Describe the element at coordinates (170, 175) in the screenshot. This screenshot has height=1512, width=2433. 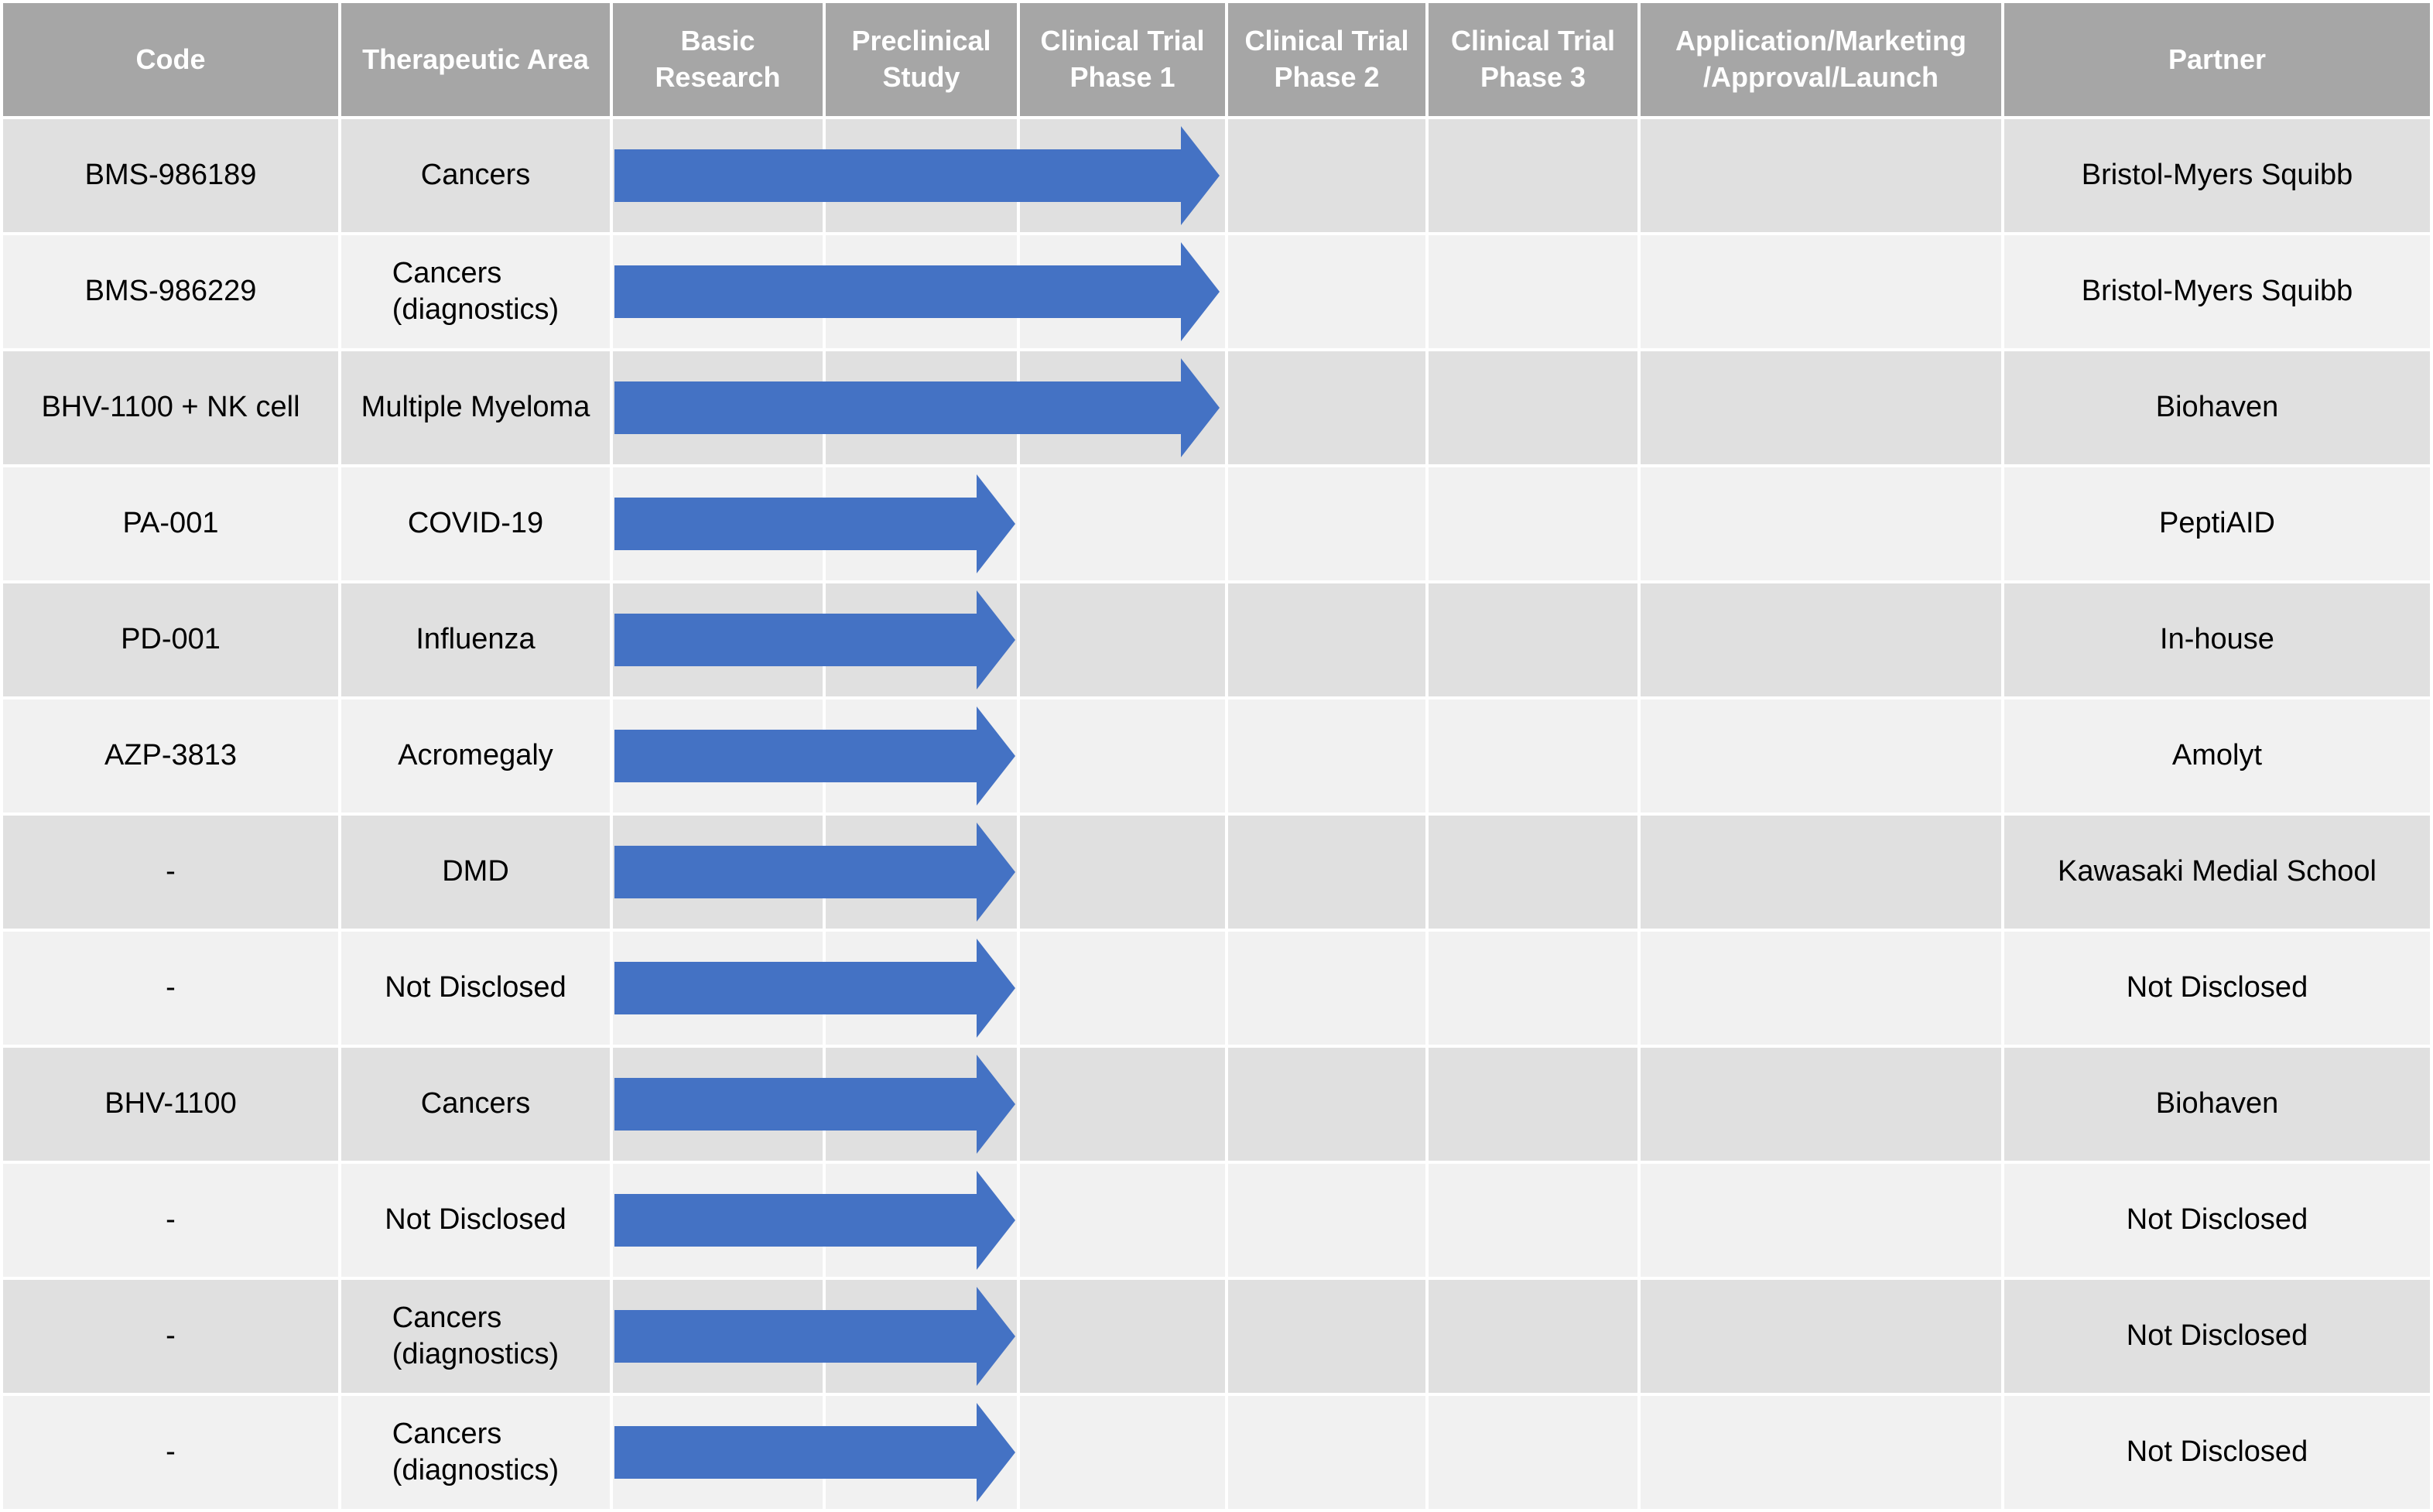
I see `code-cell: BMS-986189` at that location.